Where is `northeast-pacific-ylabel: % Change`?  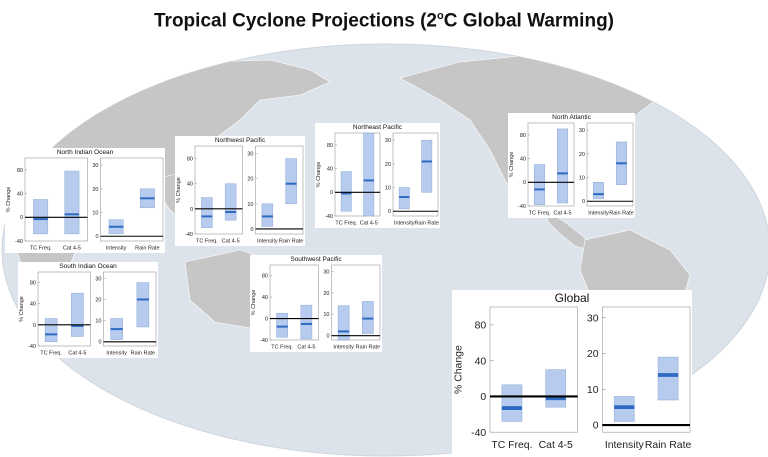 northeast-pacific-ylabel: % Change is located at coordinates (319, 175).